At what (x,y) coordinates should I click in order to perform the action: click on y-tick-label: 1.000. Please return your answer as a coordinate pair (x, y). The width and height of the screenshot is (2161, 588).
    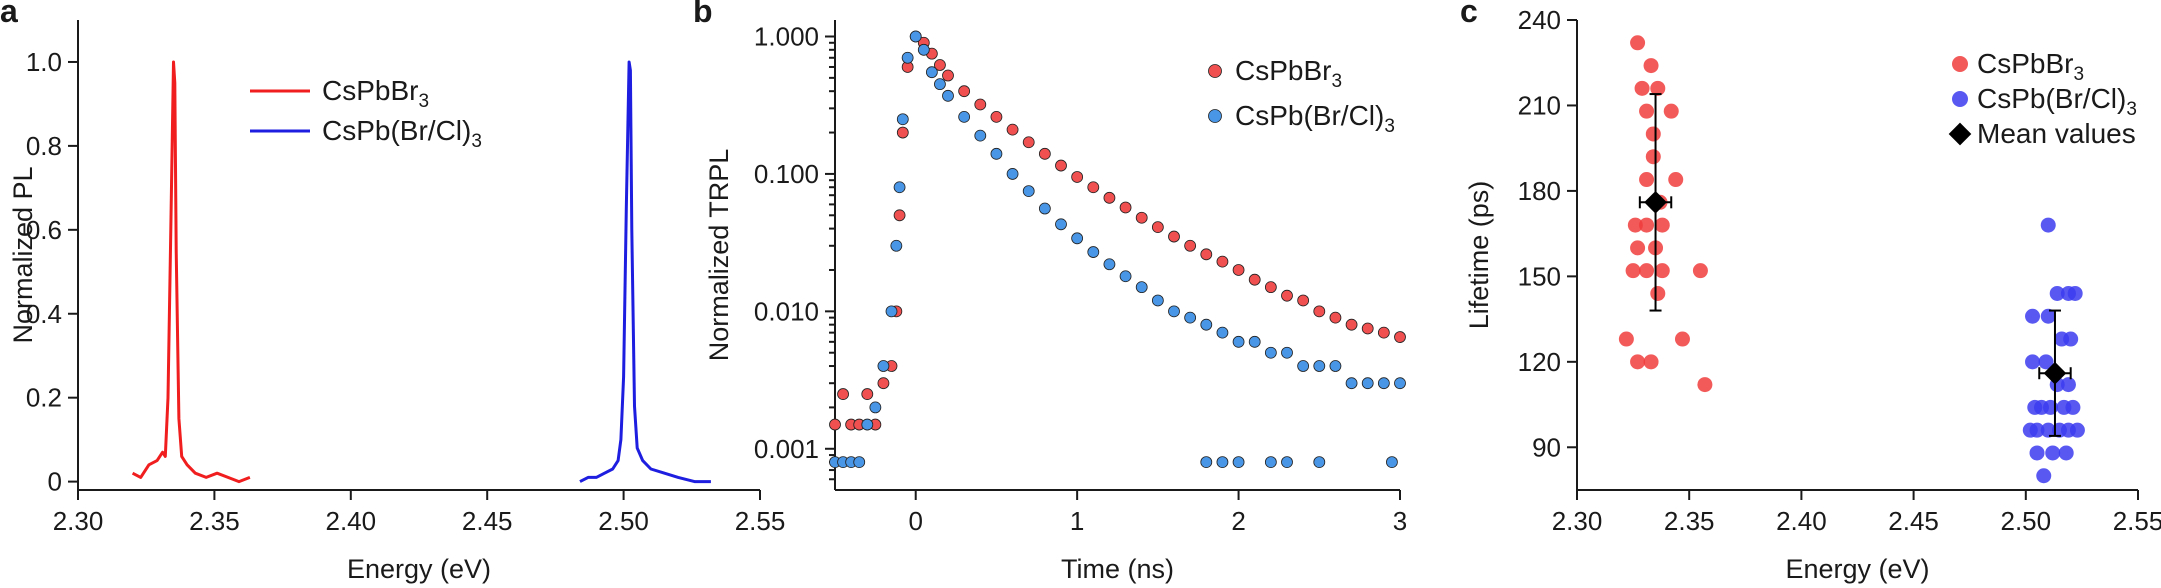
    Looking at the image, I should click on (786, 36).